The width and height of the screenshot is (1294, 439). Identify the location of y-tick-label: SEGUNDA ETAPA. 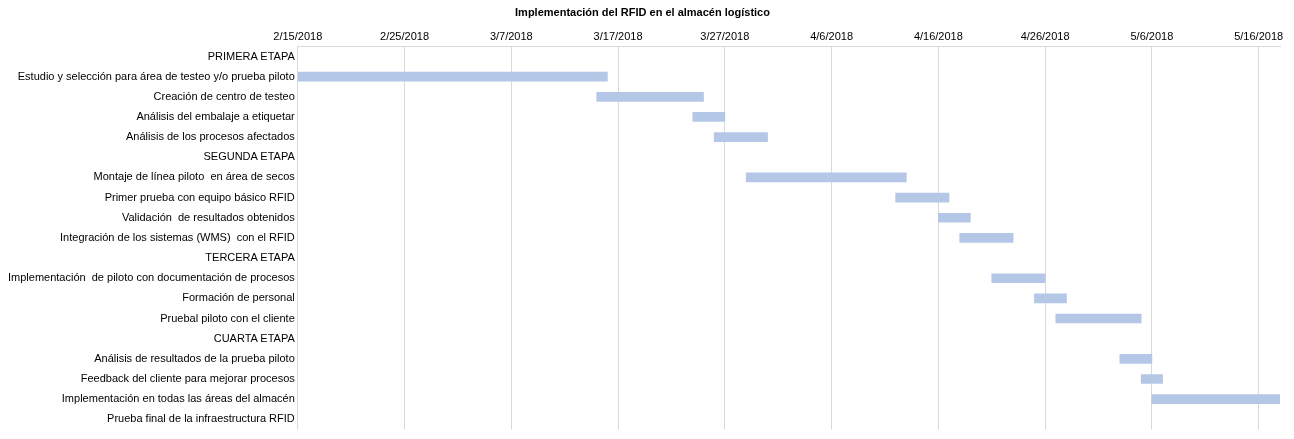
(249, 156).